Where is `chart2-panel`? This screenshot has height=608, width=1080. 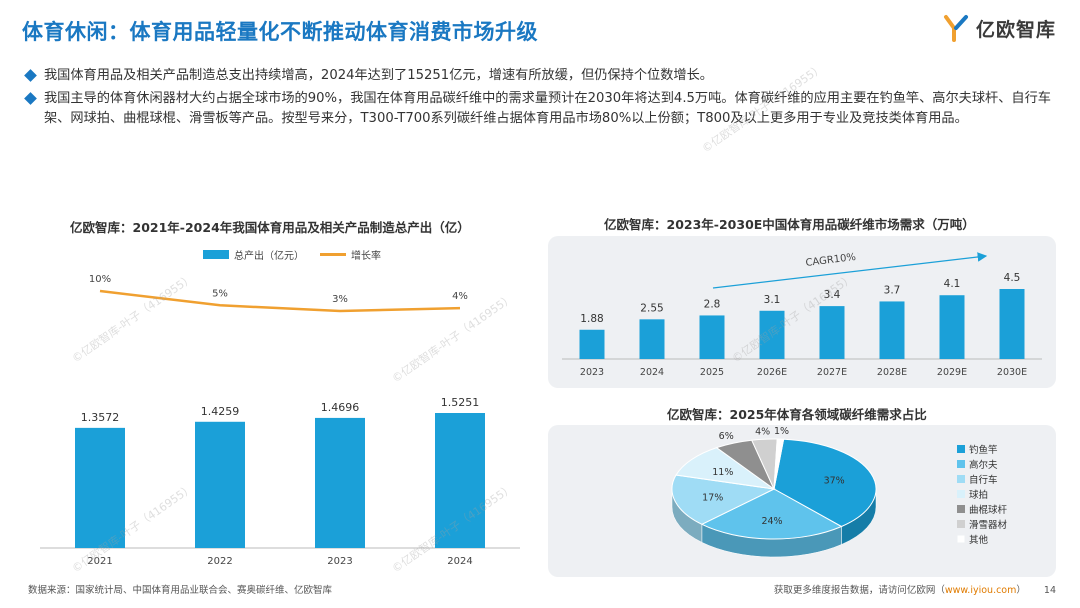 chart2-panel is located at coordinates (802, 312).